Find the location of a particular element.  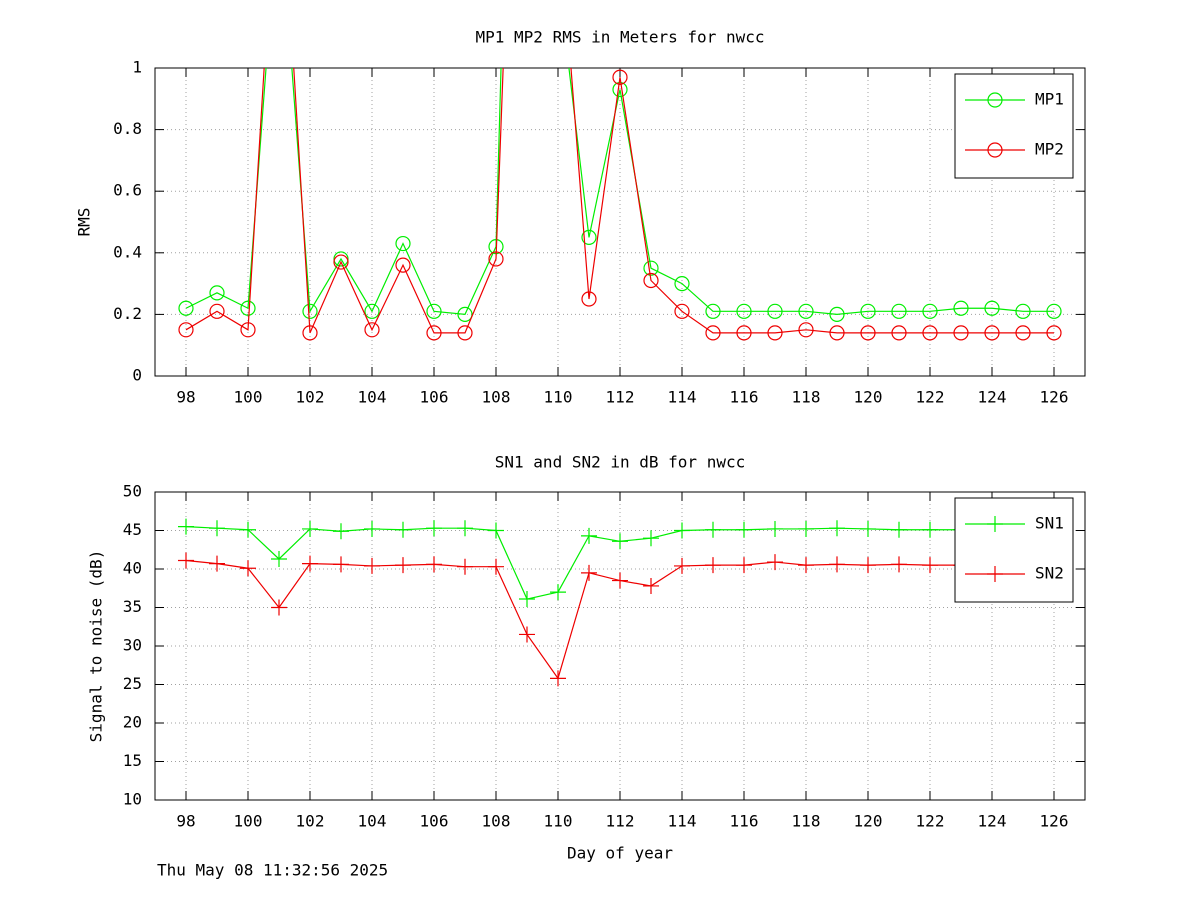

legend-label: SN1 is located at coordinates (1049, 523).